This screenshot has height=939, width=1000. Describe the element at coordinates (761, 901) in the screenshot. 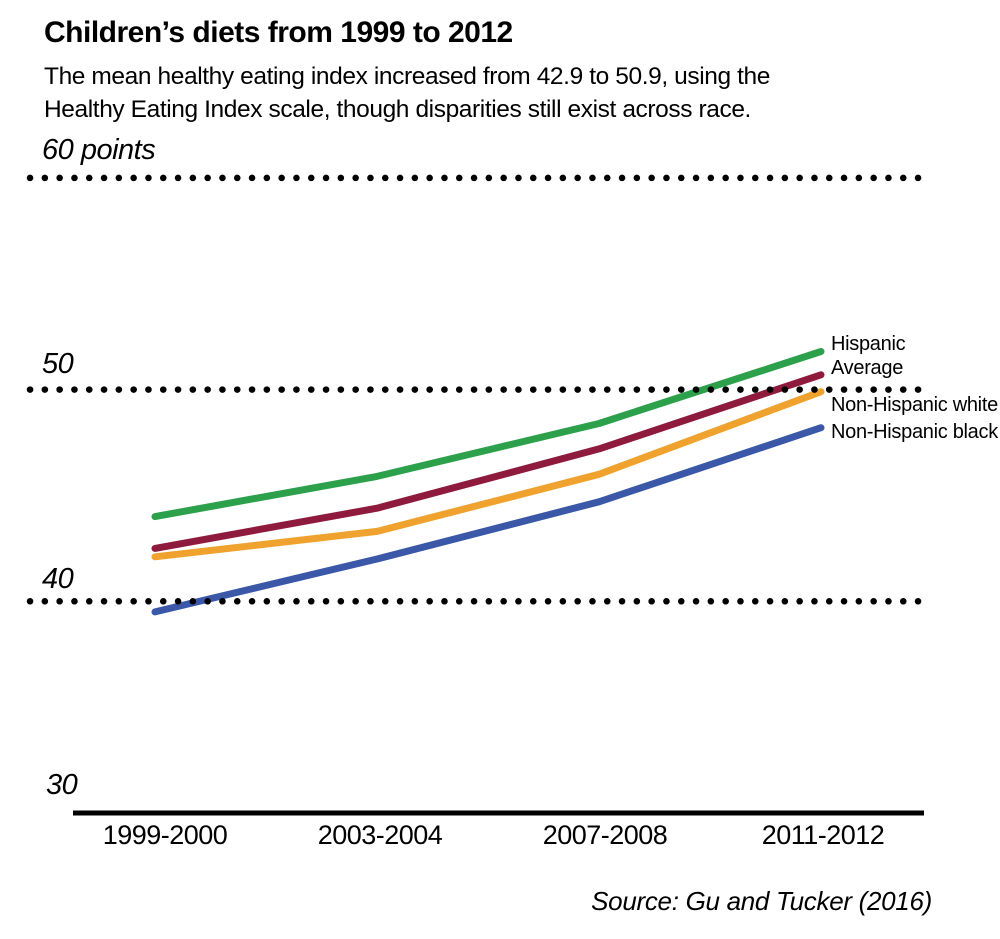

I see `source-credit: Source: Gu and Tucker (2016)` at that location.